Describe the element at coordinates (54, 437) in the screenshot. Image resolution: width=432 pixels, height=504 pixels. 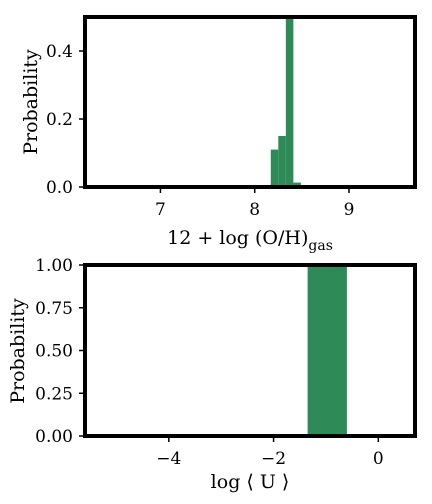
I see `ionization-y-tick-label: 0.00` at that location.